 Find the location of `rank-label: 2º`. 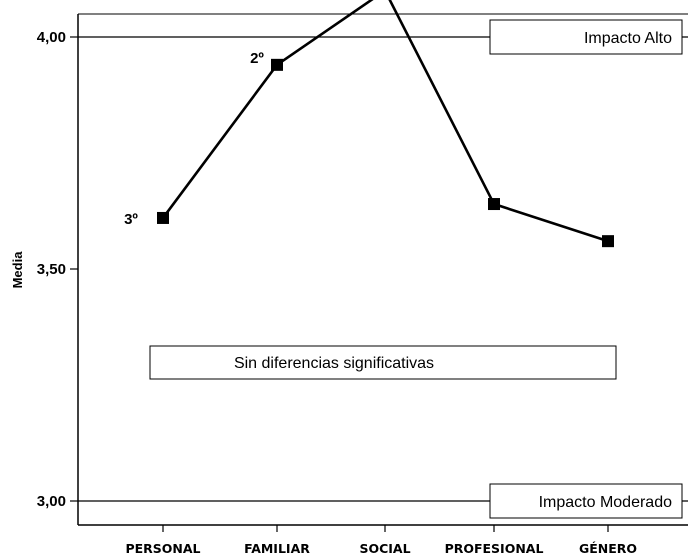

rank-label: 2º is located at coordinates (257, 58).